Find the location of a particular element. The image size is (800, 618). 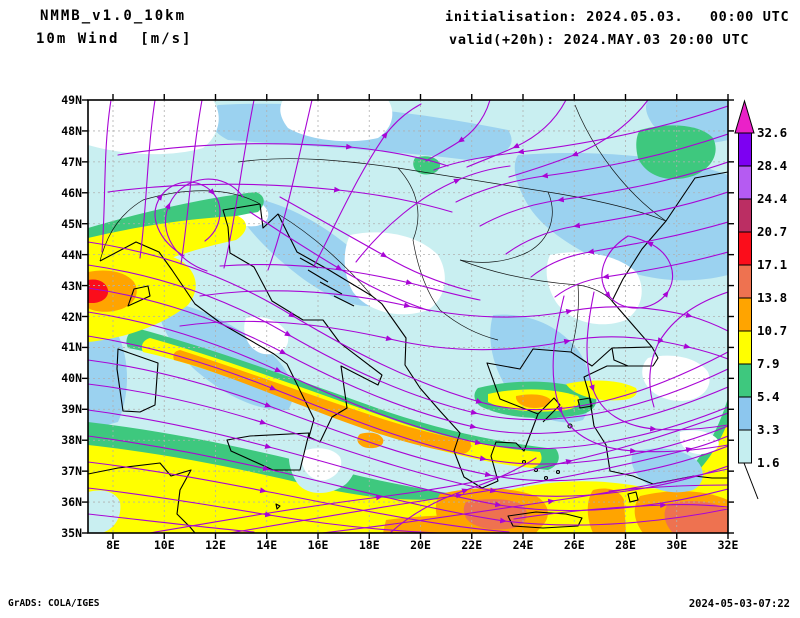

colorbar-label-28.4: 28.4 is located at coordinates (772, 165).